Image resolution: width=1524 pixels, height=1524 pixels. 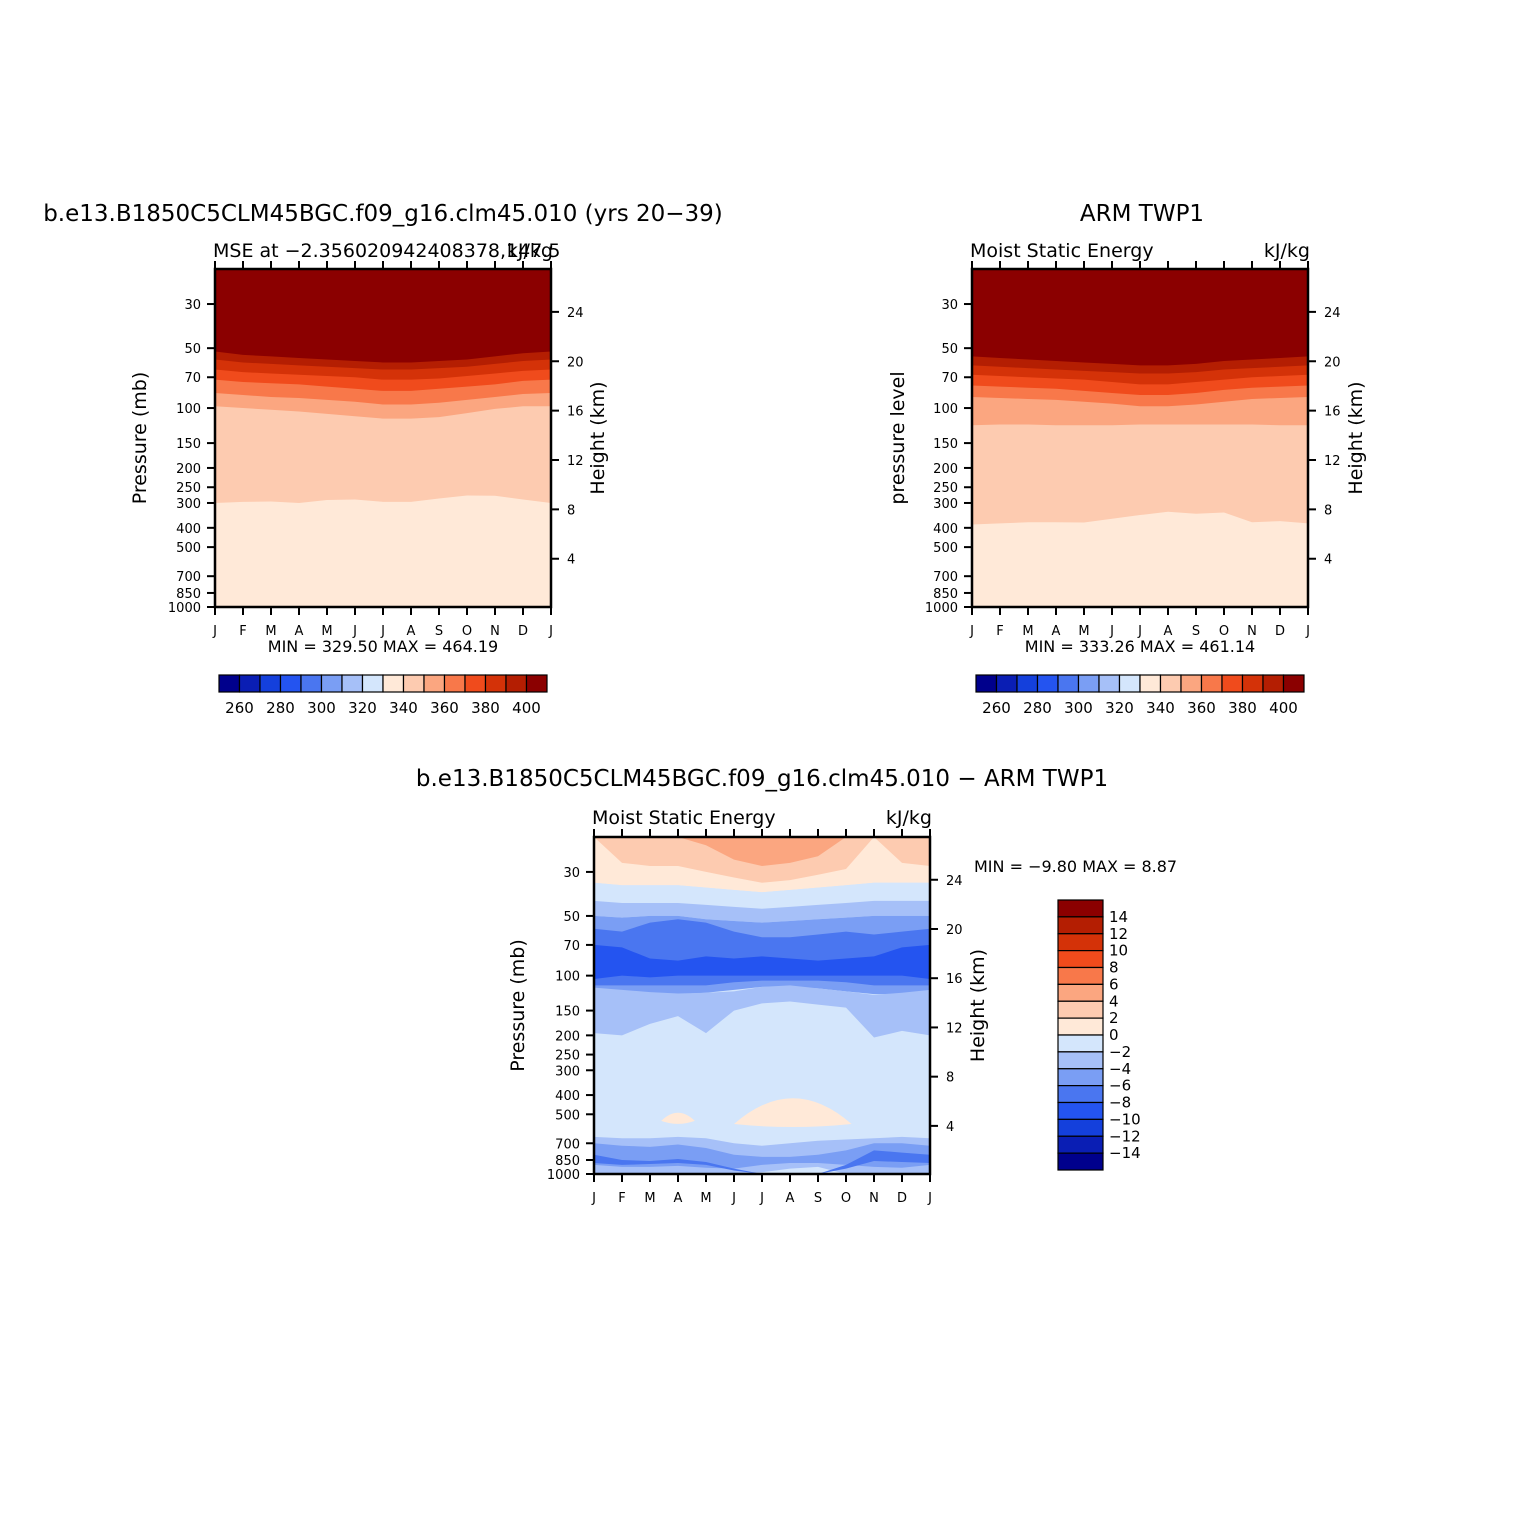 What do you see at coordinates (383, 646) in the screenshot?
I see `min-max-label: MIN = 329.50 MAX = 464.19` at bounding box center [383, 646].